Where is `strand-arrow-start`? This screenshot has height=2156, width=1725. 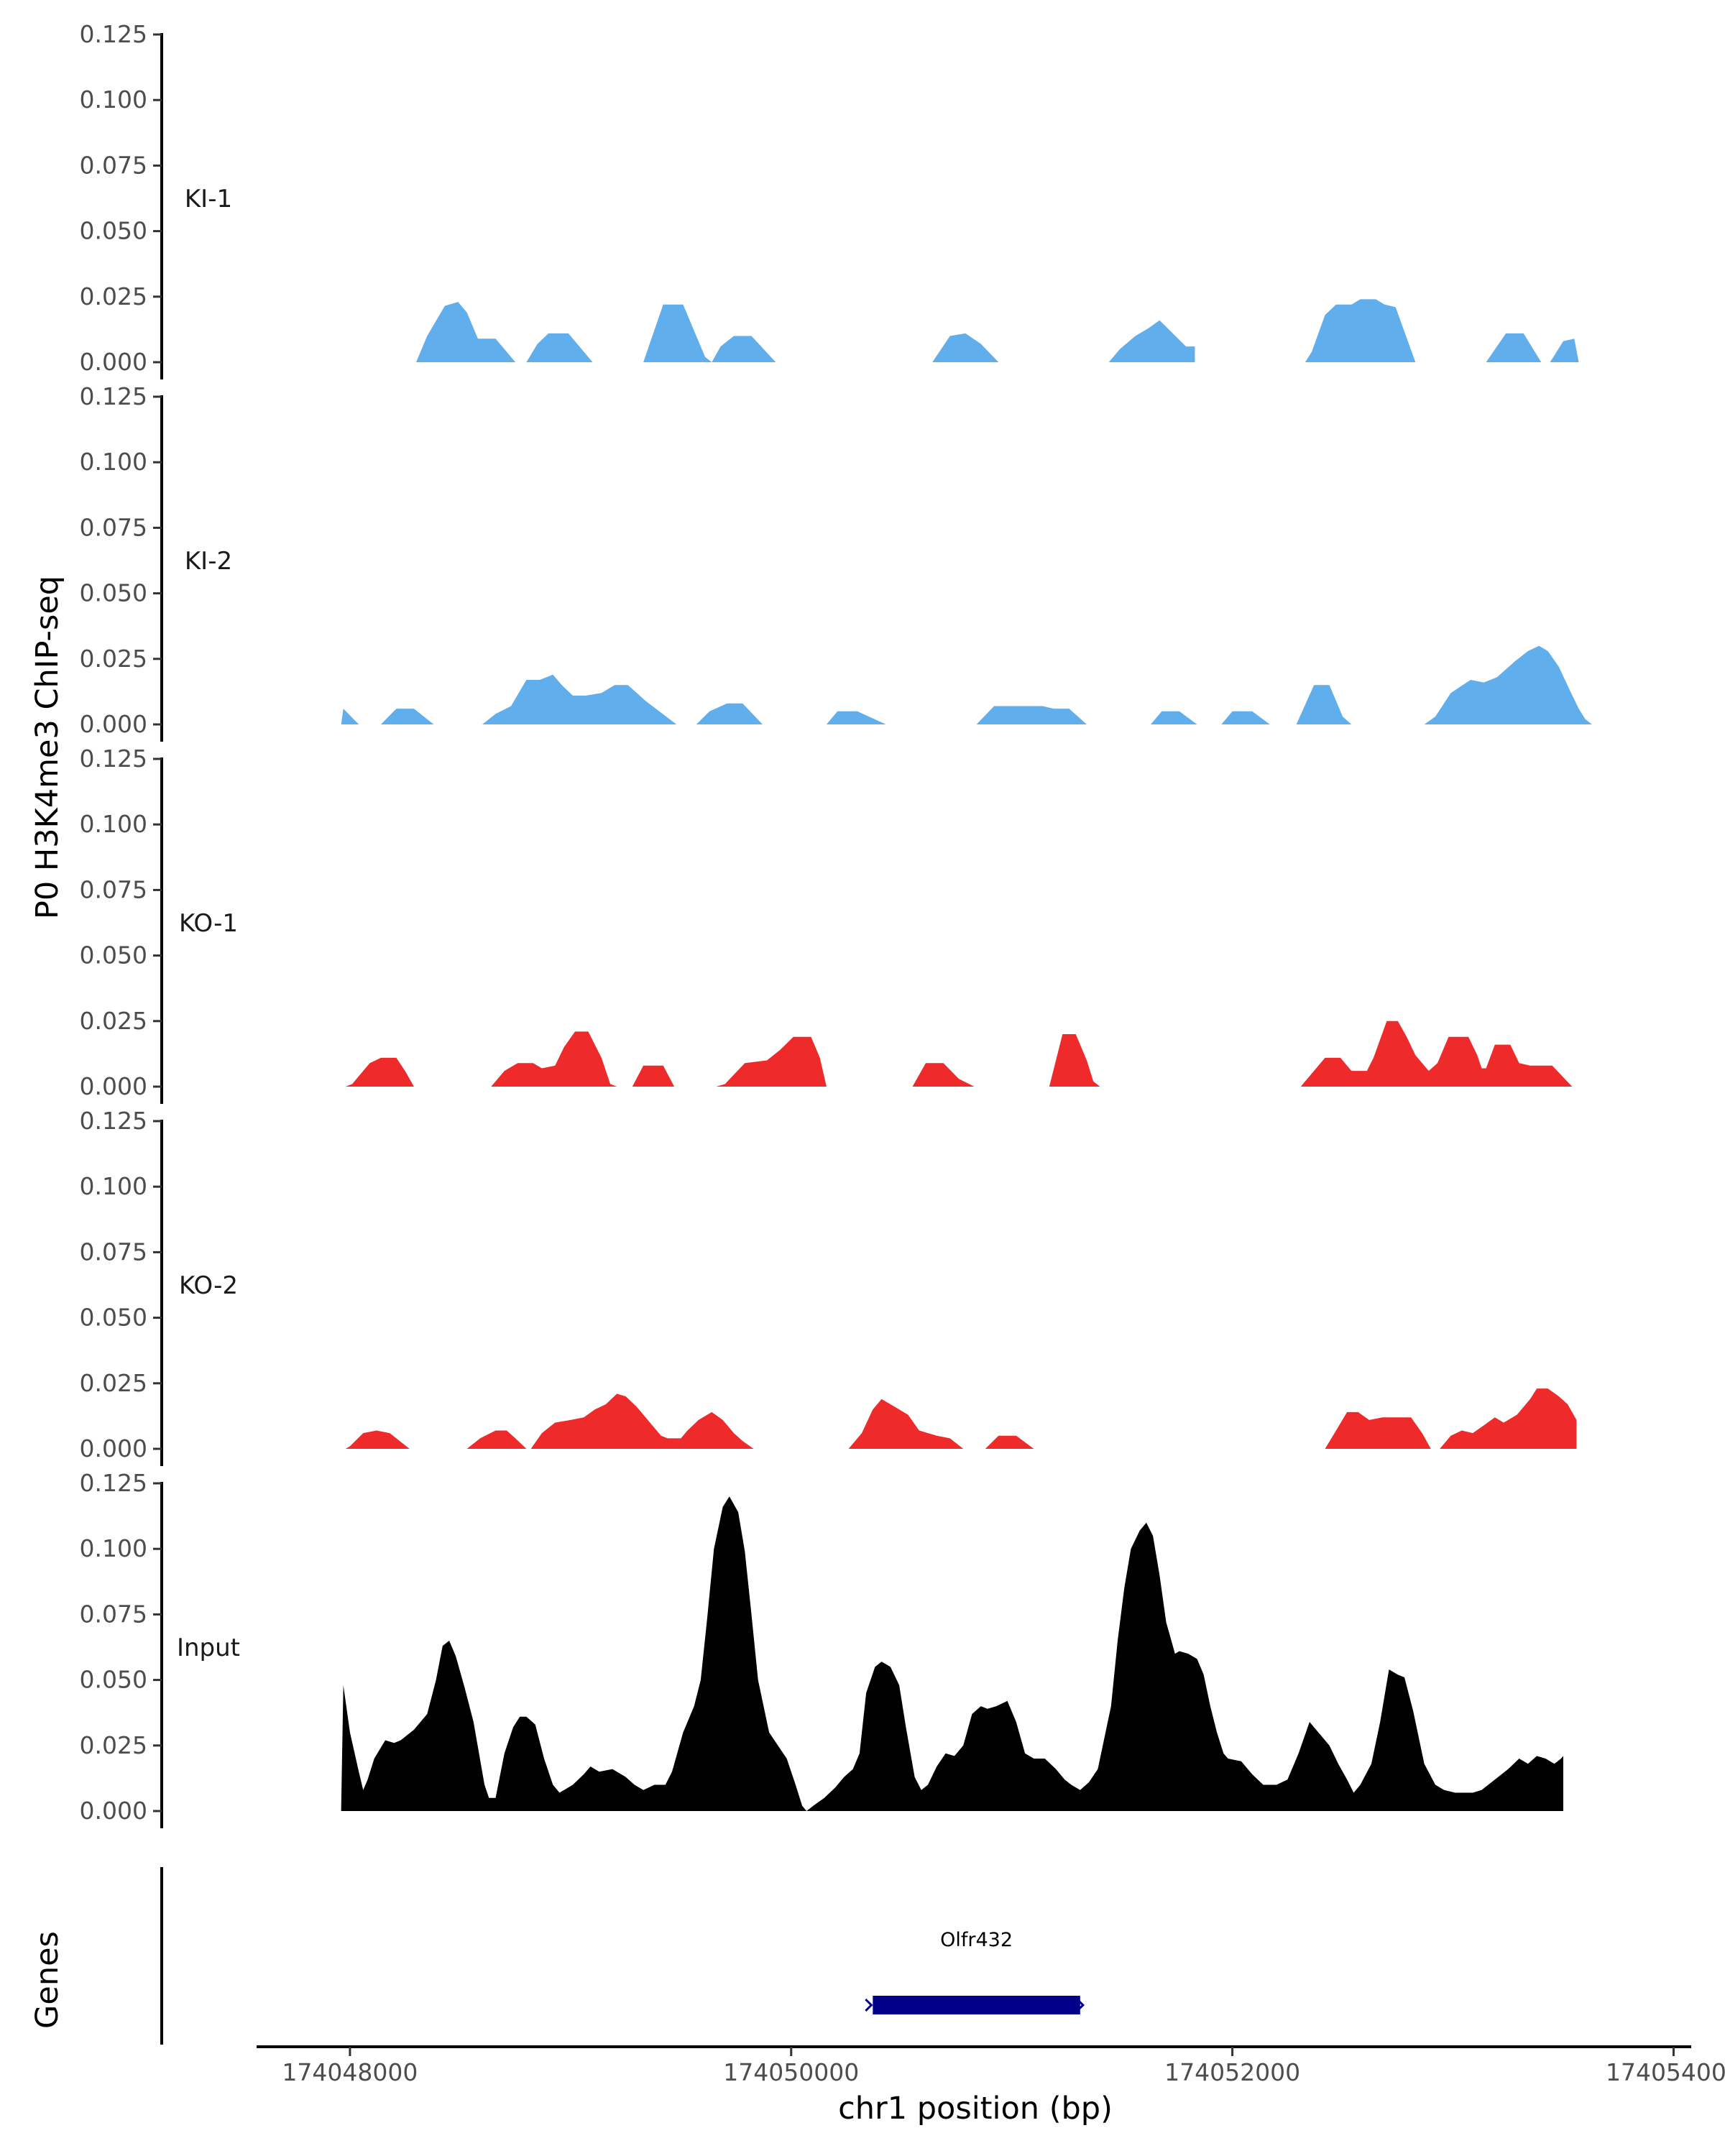 strand-arrow-start is located at coordinates (869, 2005).